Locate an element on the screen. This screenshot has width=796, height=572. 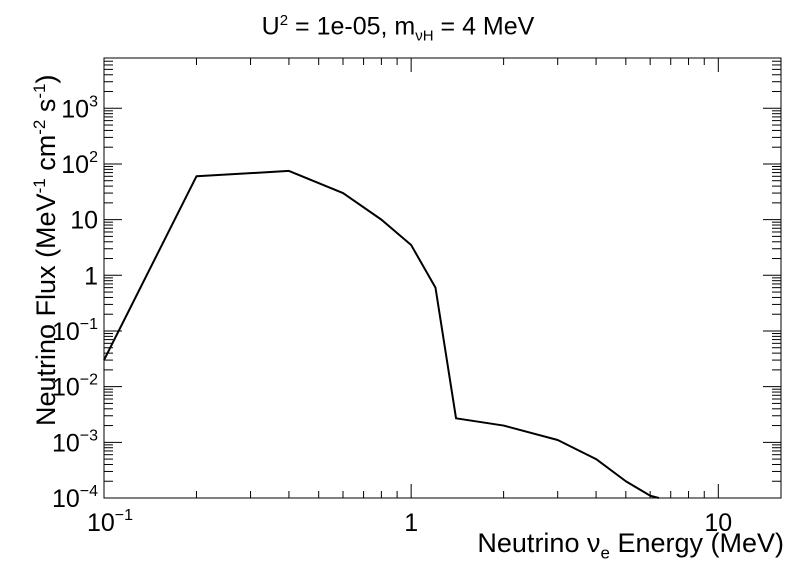
y-tick-label: 10 is located at coordinates (84, 221).